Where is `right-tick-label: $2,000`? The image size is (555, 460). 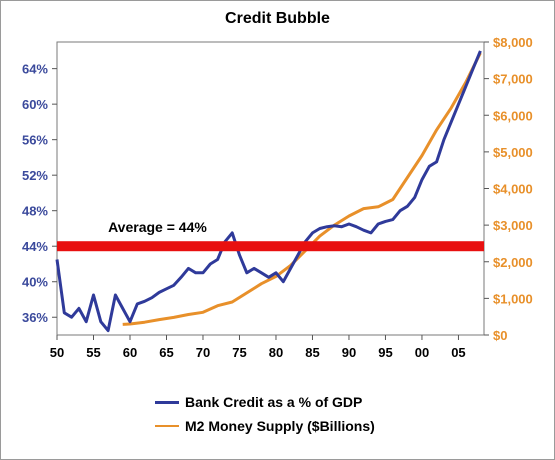 right-tick-label: $2,000 is located at coordinates (513, 262).